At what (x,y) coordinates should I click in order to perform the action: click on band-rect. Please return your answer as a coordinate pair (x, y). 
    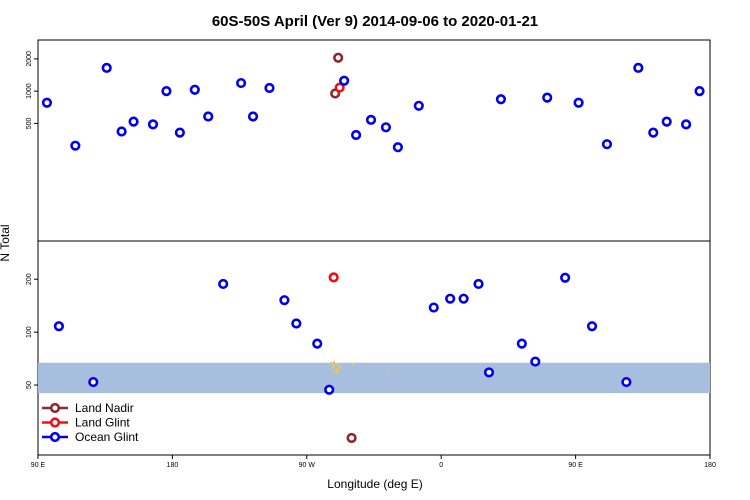
    Looking at the image, I should click on (374, 378).